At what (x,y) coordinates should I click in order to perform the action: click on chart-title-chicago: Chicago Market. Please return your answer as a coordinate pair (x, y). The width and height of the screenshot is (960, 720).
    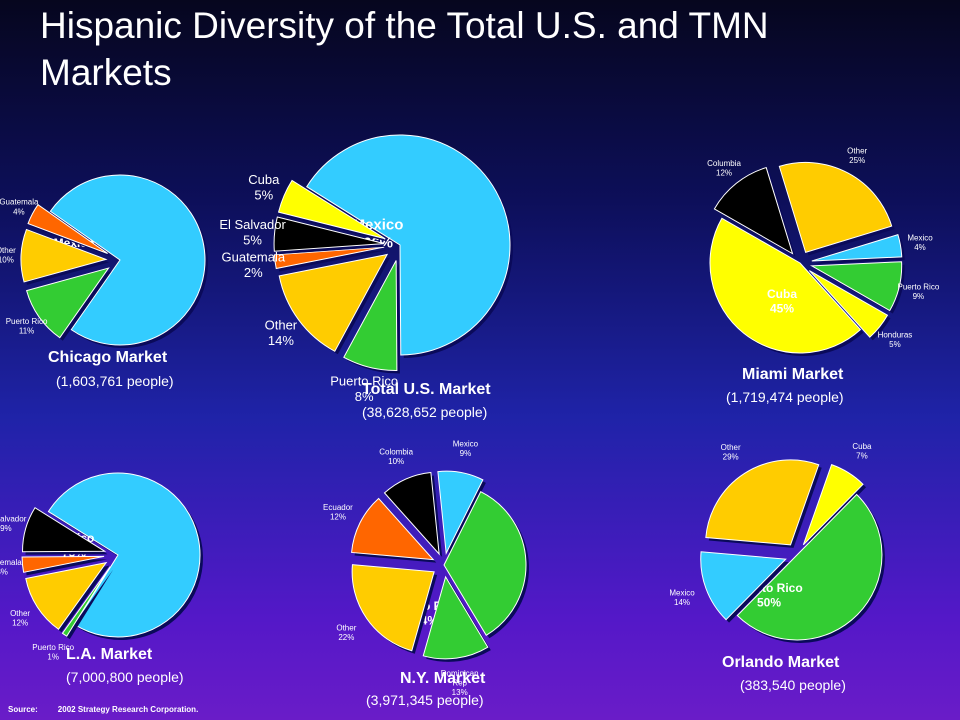
    Looking at the image, I should click on (108, 357).